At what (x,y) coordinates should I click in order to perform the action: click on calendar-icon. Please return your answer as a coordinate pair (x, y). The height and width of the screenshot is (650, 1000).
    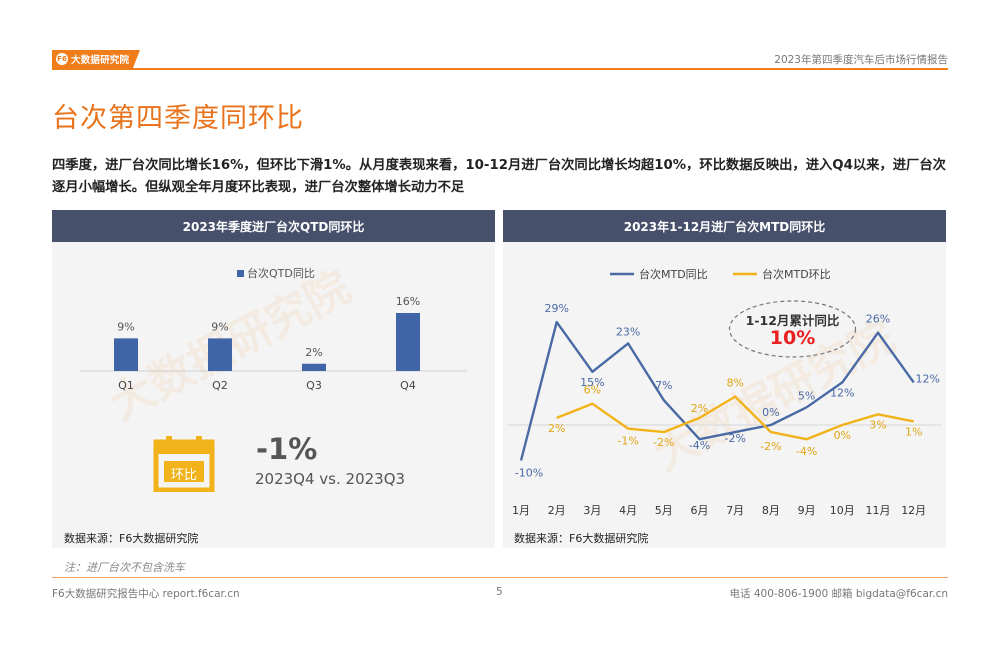
    Looking at the image, I should click on (184, 464).